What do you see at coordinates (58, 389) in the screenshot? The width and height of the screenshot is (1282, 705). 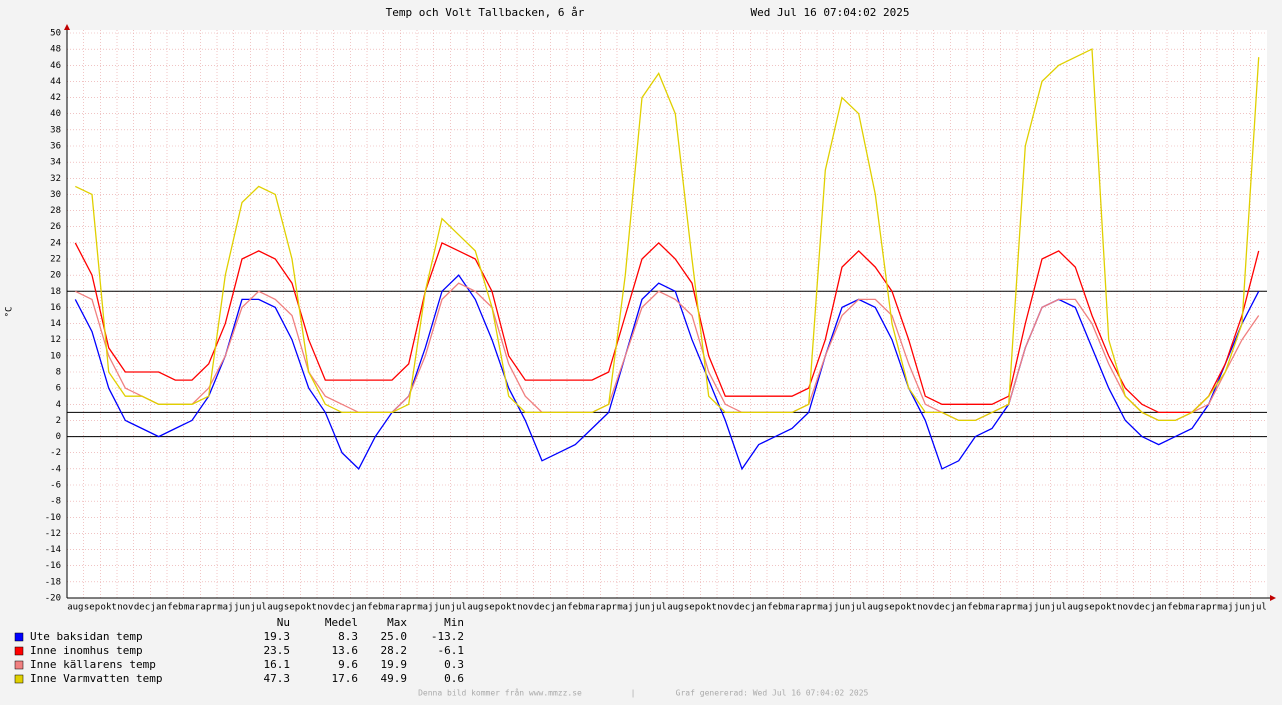 I see `y-tick-label: 6` at bounding box center [58, 389].